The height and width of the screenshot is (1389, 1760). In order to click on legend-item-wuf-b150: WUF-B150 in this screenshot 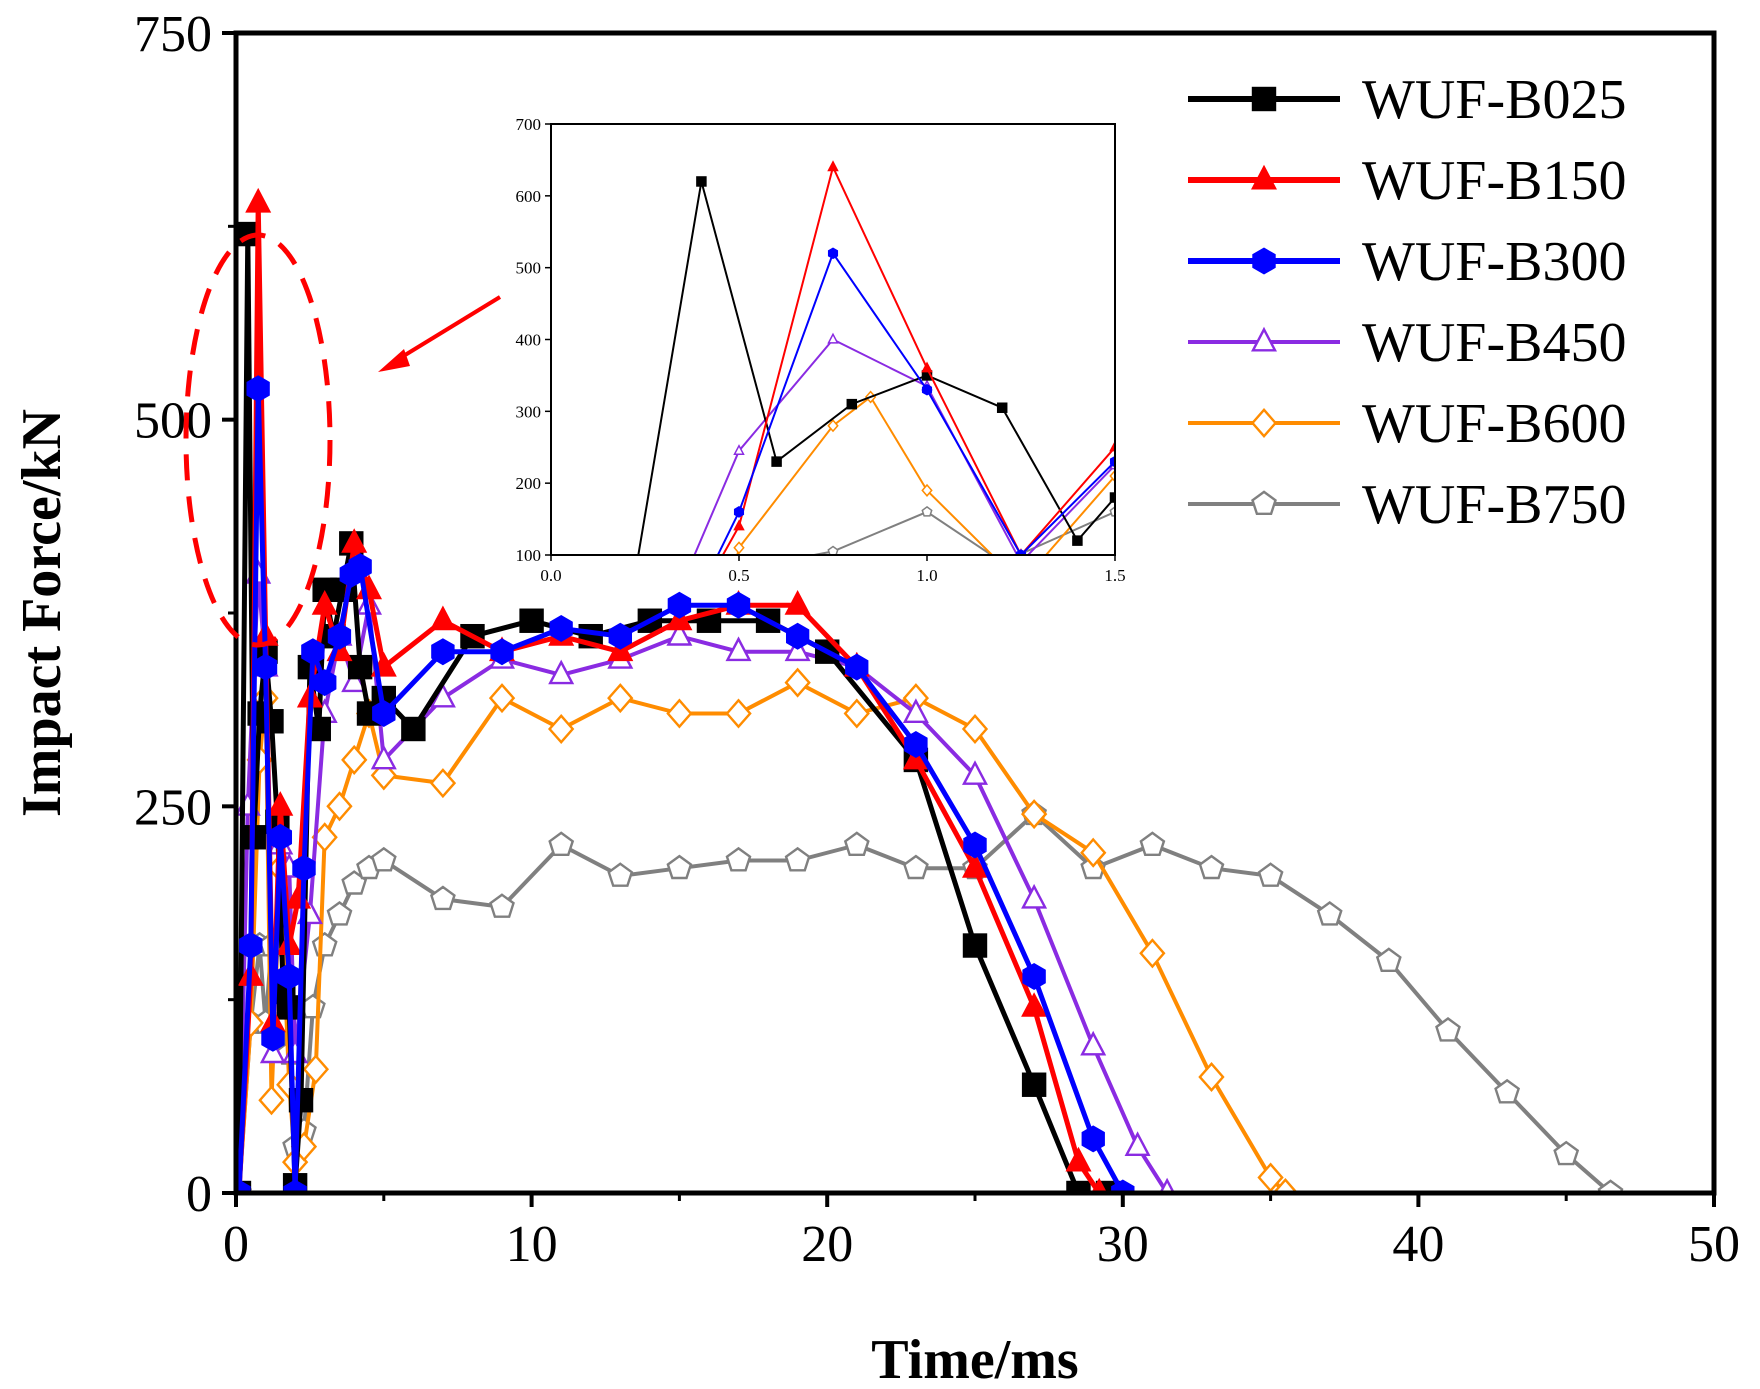, I will do `click(1407, 181)`.